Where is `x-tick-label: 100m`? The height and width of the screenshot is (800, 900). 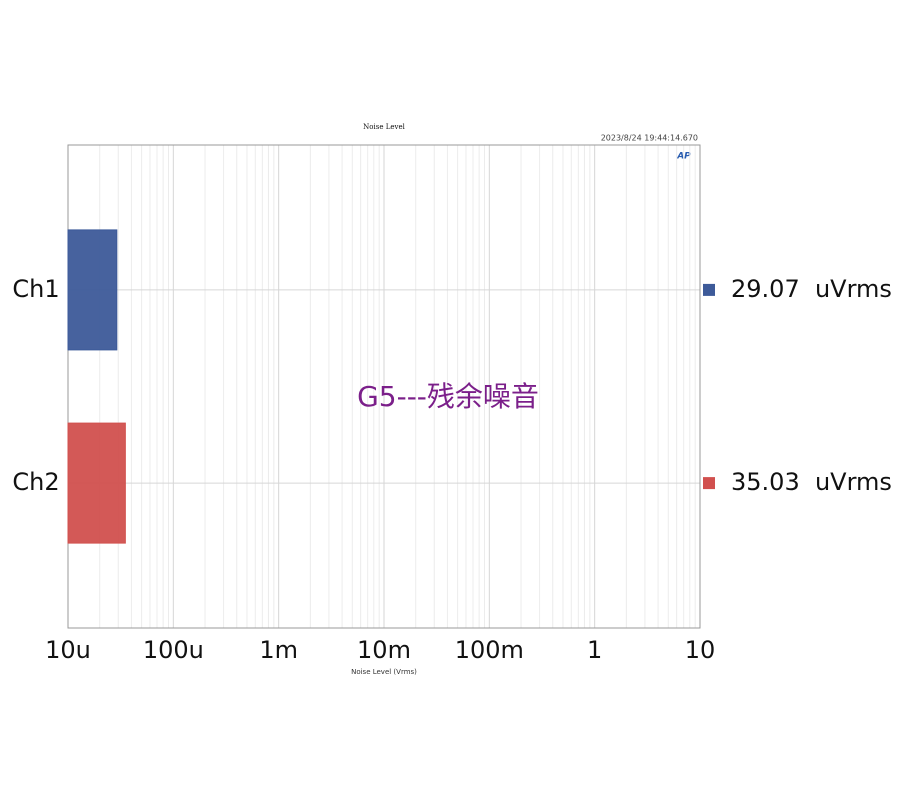 x-tick-label: 100m is located at coordinates (489, 650).